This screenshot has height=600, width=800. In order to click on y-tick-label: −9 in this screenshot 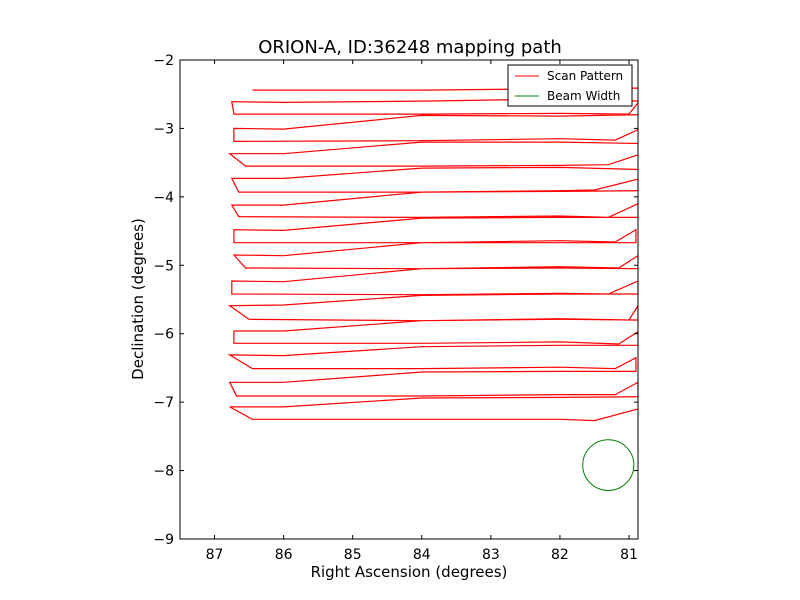, I will do `click(163, 540)`.